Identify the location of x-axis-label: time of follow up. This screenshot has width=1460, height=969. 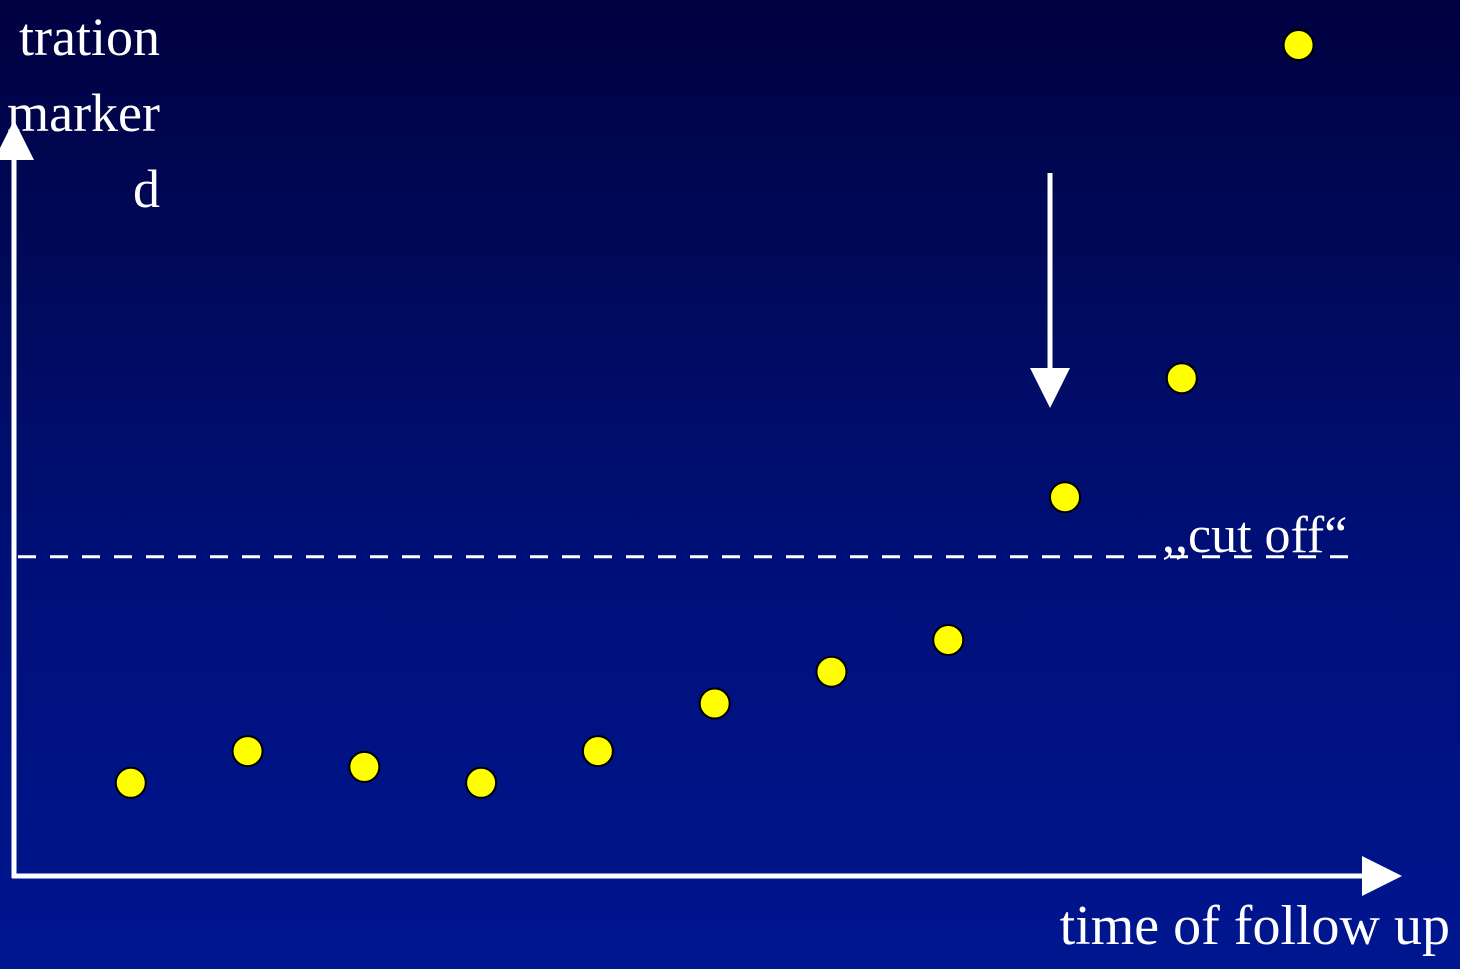
(1254, 926).